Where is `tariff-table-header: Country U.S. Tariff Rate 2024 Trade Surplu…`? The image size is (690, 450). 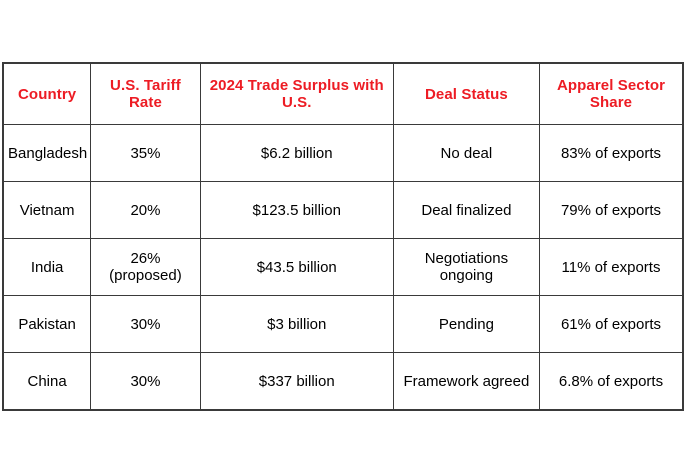 tariff-table-header: Country U.S. Tariff Rate 2024 Trade Surplu… is located at coordinates (343, 93).